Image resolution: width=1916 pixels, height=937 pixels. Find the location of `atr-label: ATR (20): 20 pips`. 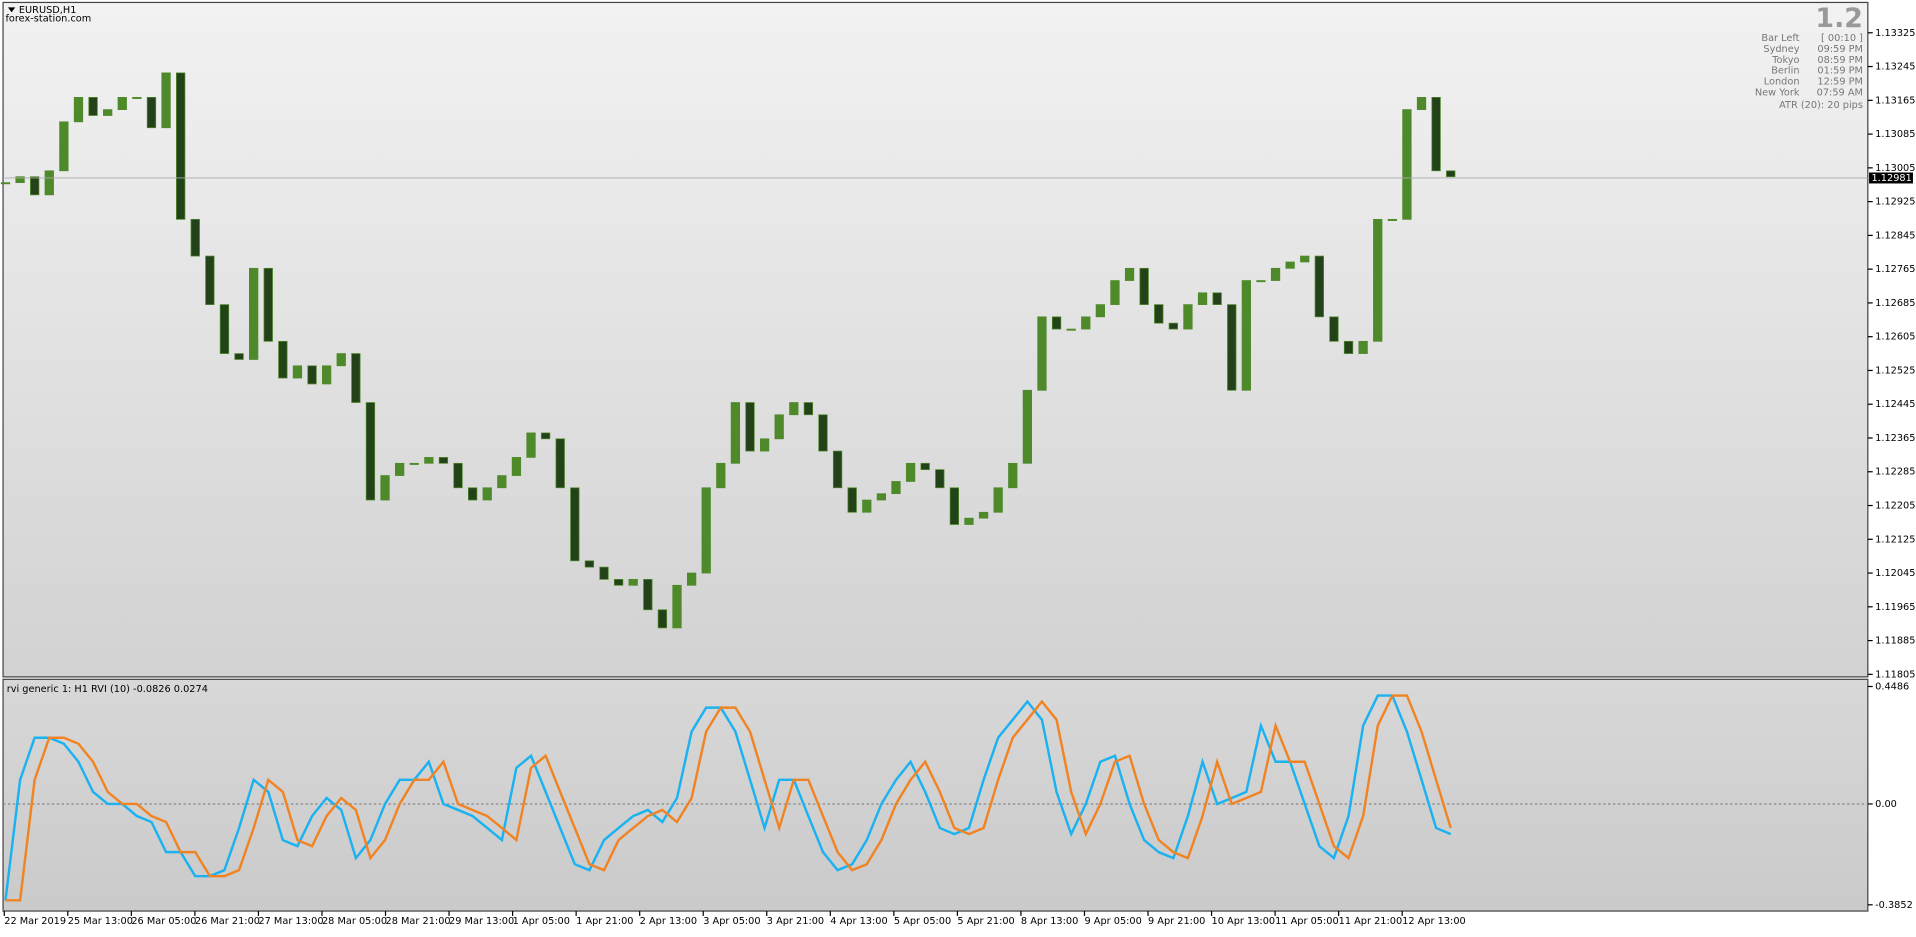

atr-label: ATR (20): 20 pips is located at coordinates (1821, 105).